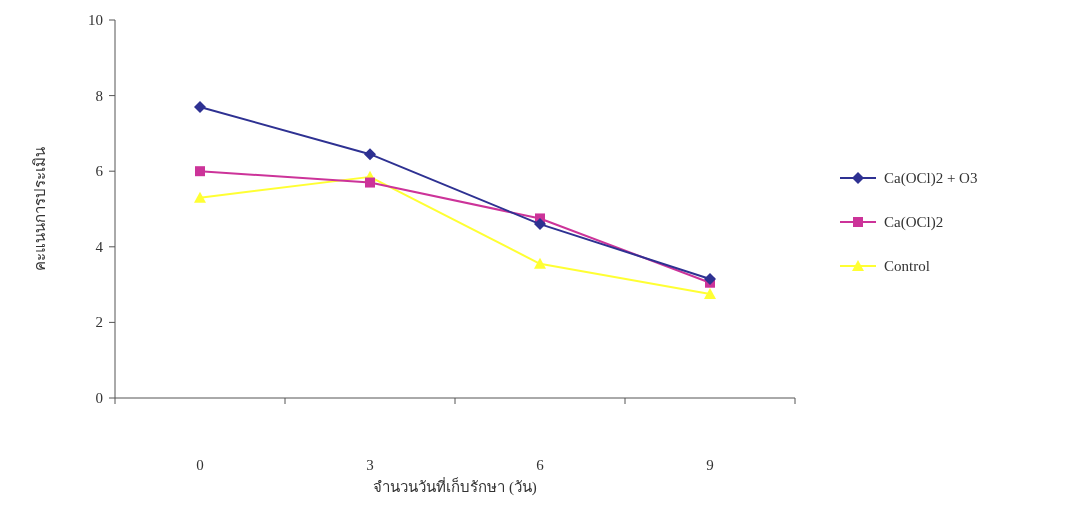  Describe the element at coordinates (931, 178) in the screenshot. I see `legend-label: Ca(OCl)2 + O3` at that location.